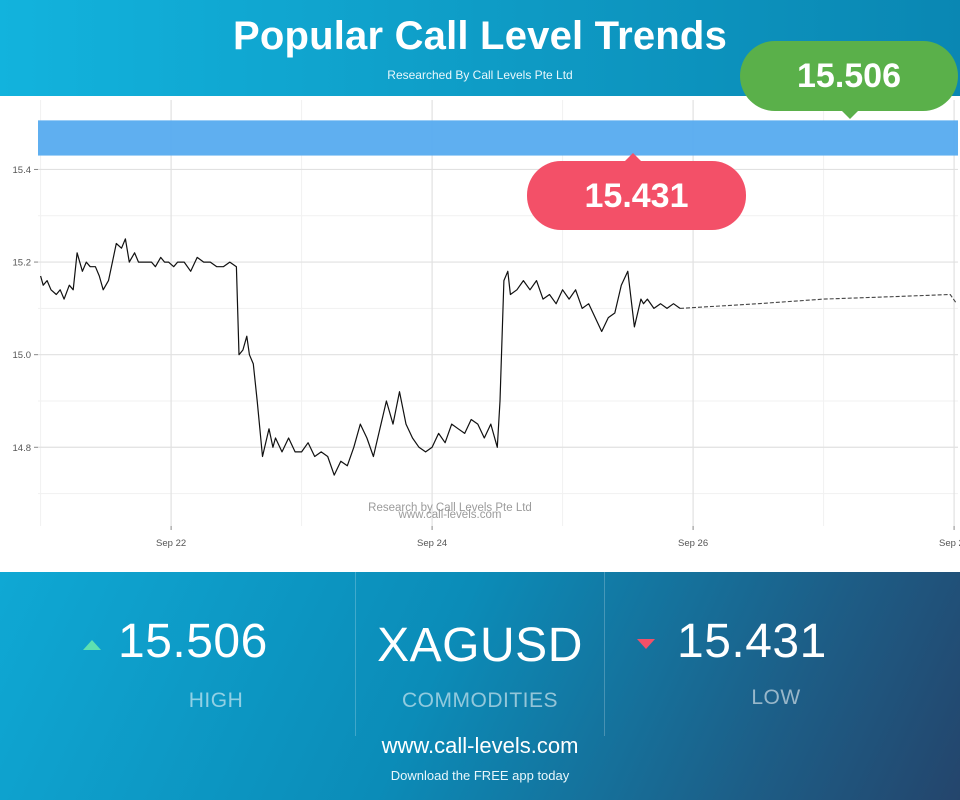 Image resolution: width=960 pixels, height=800 pixels. What do you see at coordinates (22, 263) in the screenshot?
I see `y-tick-label: 15.2` at bounding box center [22, 263].